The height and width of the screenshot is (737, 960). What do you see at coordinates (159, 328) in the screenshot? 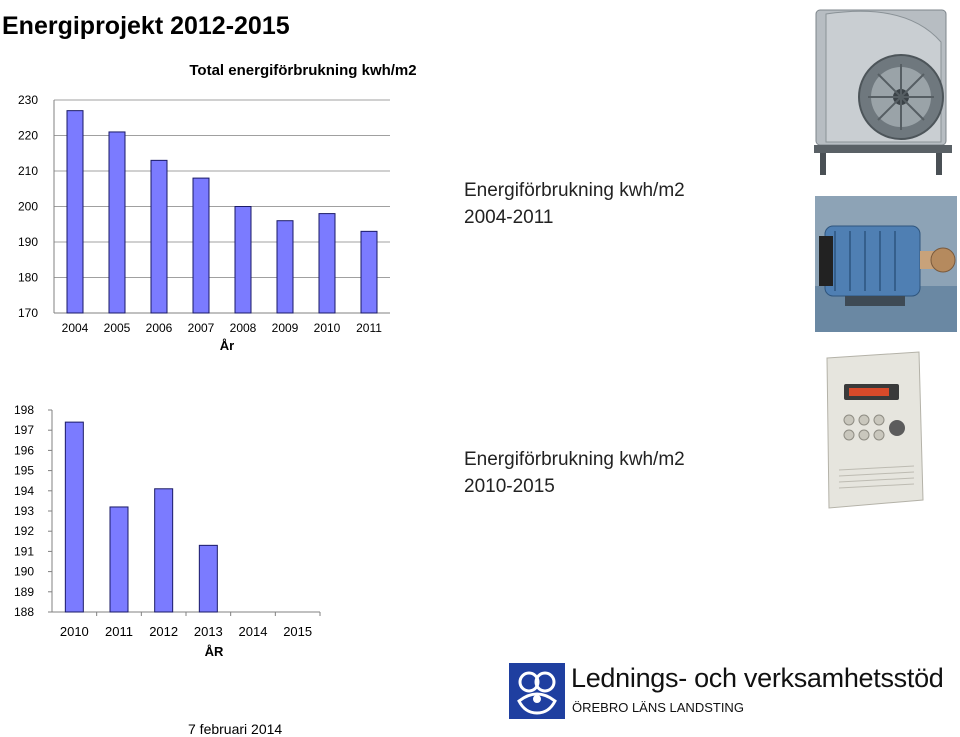
I see `x-tick-label: 2006` at bounding box center [159, 328].